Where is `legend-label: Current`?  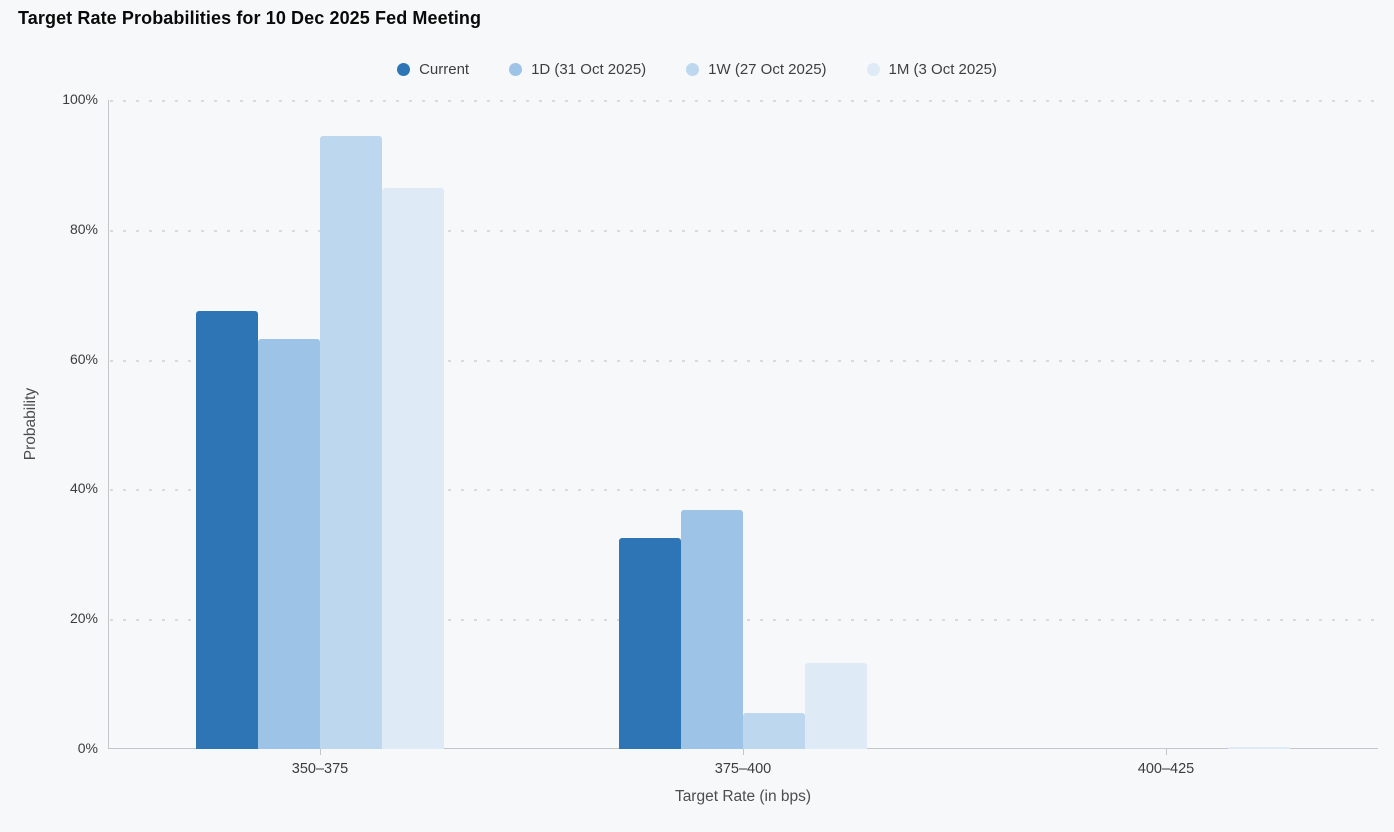
legend-label: Current is located at coordinates (444, 69).